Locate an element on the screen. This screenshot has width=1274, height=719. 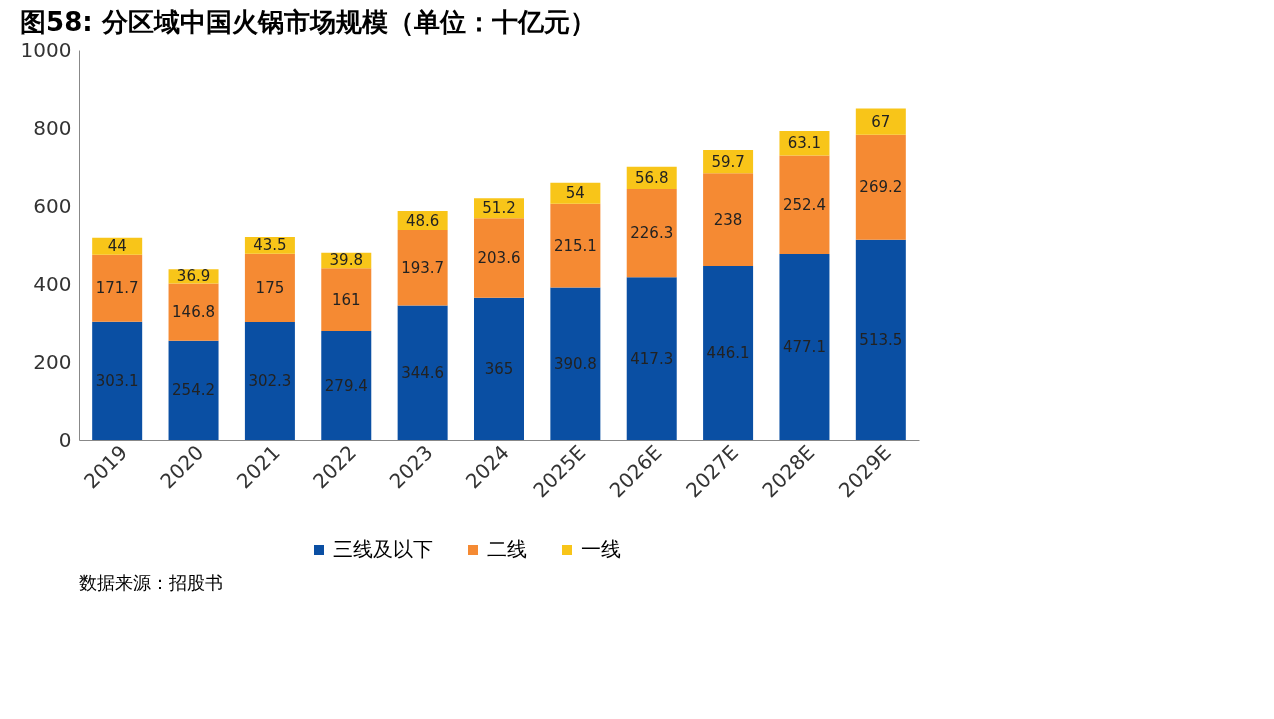
data-label: 48.6 is located at coordinates (422, 220).